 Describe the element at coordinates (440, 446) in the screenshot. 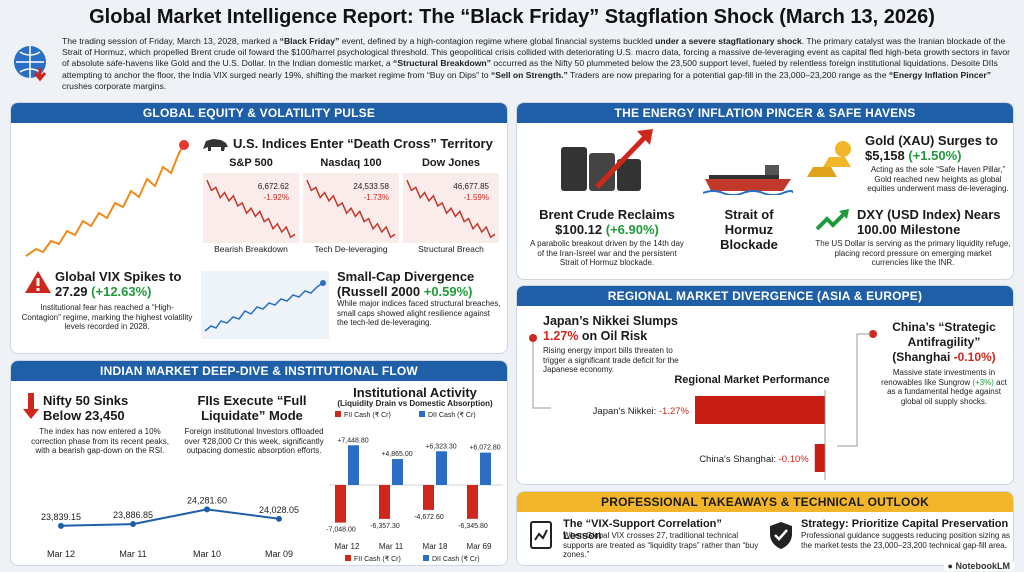

I see `dii-bar-label: +6,323.30` at that location.